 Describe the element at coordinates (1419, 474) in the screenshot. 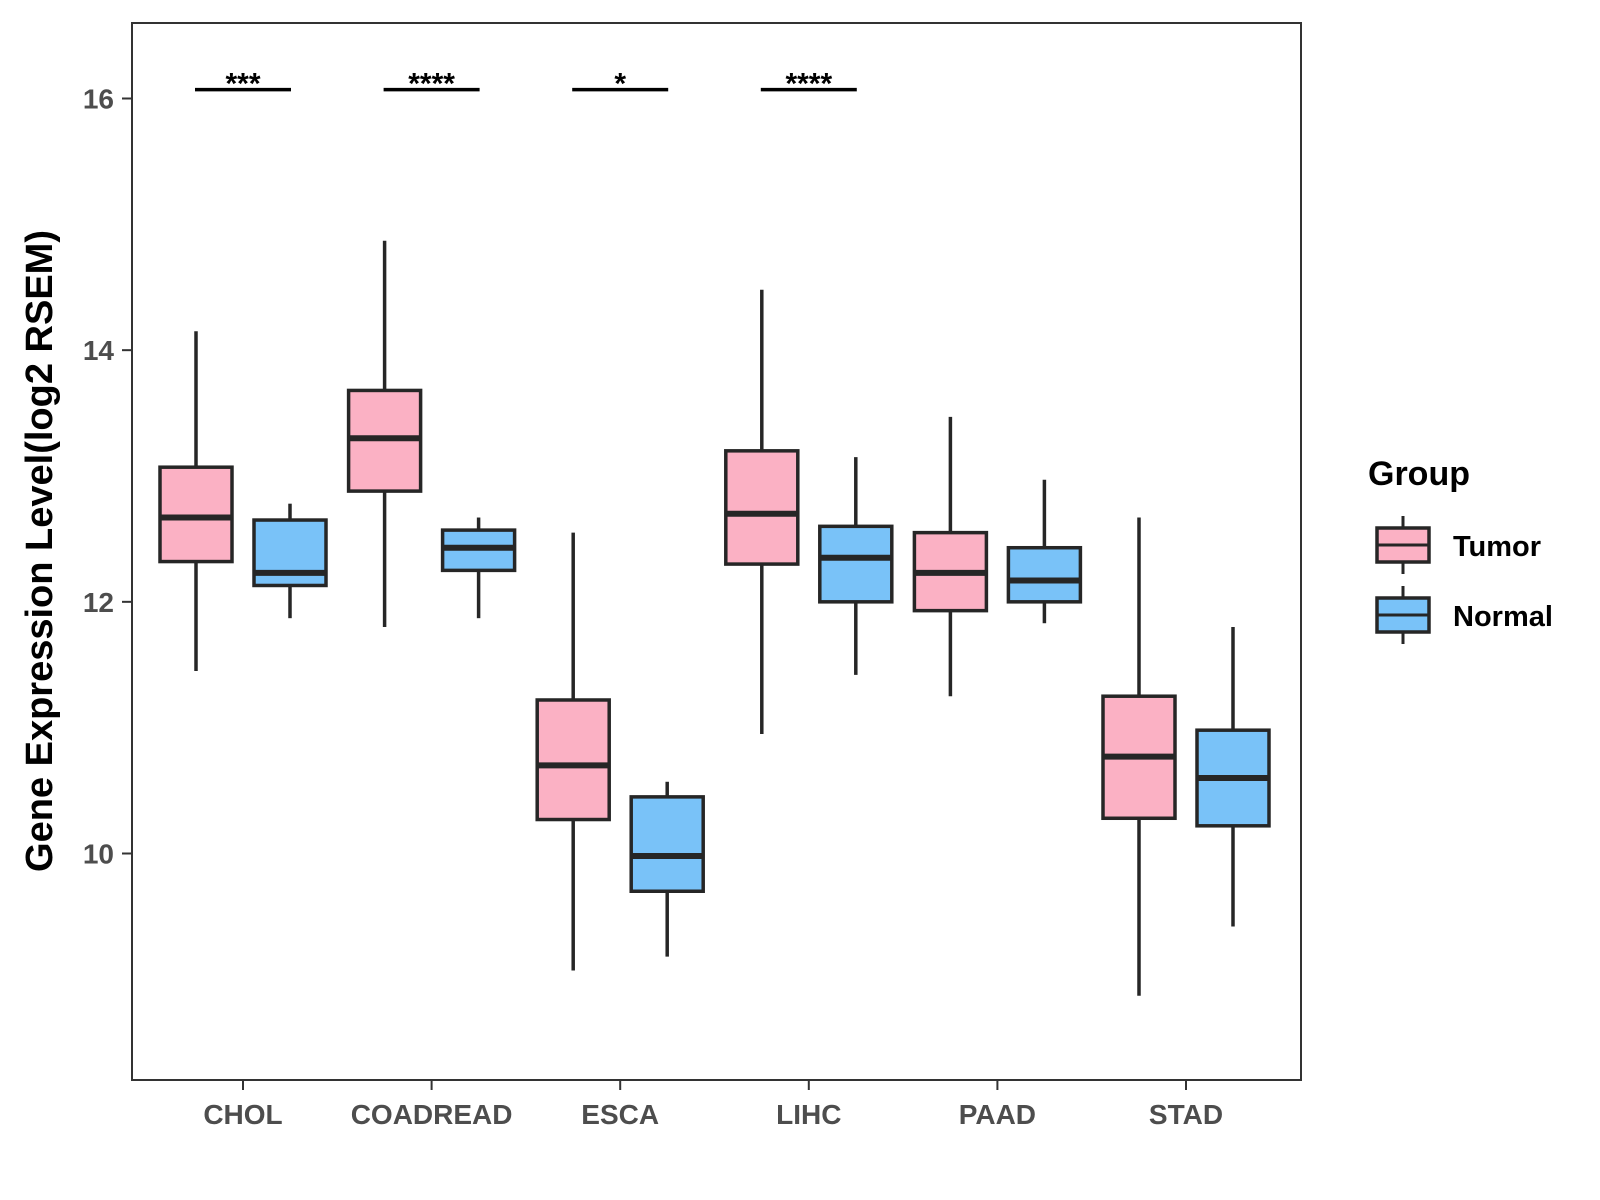

I see `legend-title: Group` at that location.